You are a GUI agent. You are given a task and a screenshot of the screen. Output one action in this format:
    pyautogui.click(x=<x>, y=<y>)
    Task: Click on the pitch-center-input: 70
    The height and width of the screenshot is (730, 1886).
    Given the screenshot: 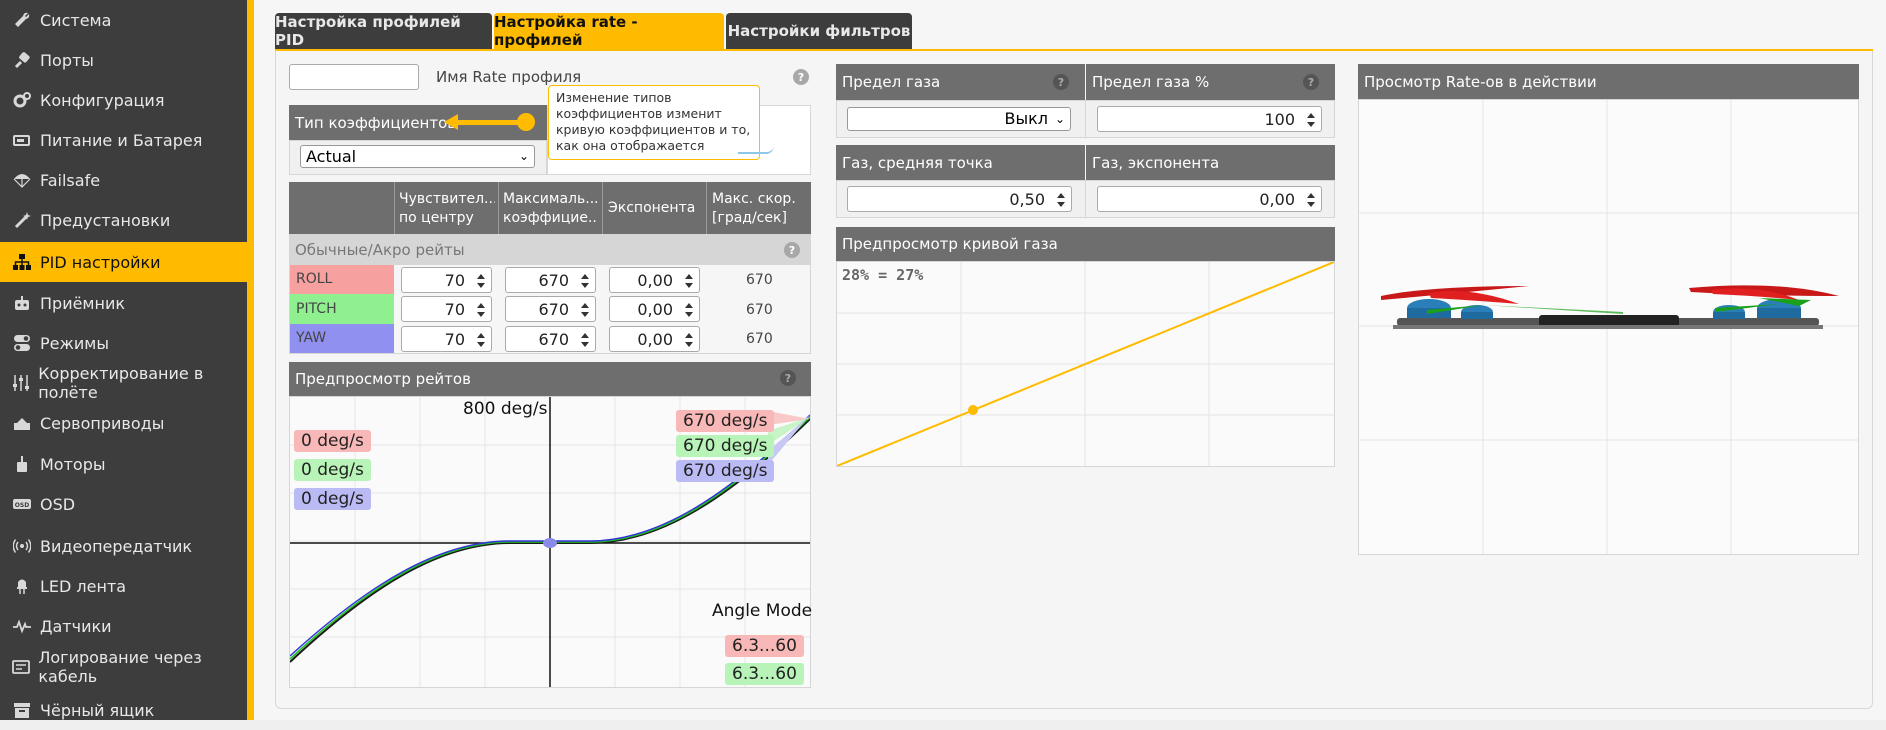 What is the action you would take?
    pyautogui.click(x=446, y=309)
    